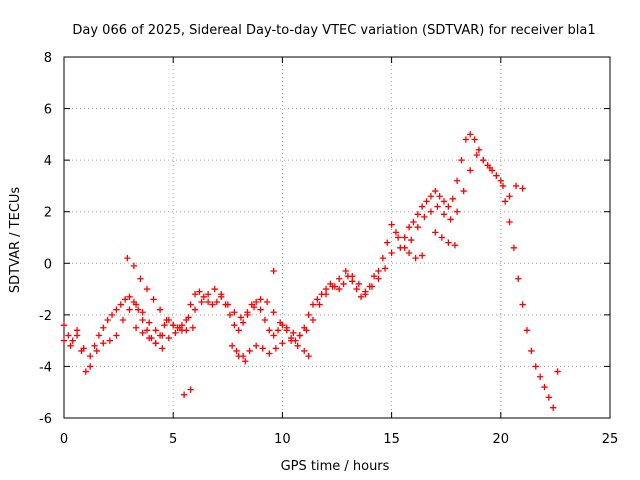  What do you see at coordinates (299, 348) in the screenshot?
I see `series-track-e` at bounding box center [299, 348].